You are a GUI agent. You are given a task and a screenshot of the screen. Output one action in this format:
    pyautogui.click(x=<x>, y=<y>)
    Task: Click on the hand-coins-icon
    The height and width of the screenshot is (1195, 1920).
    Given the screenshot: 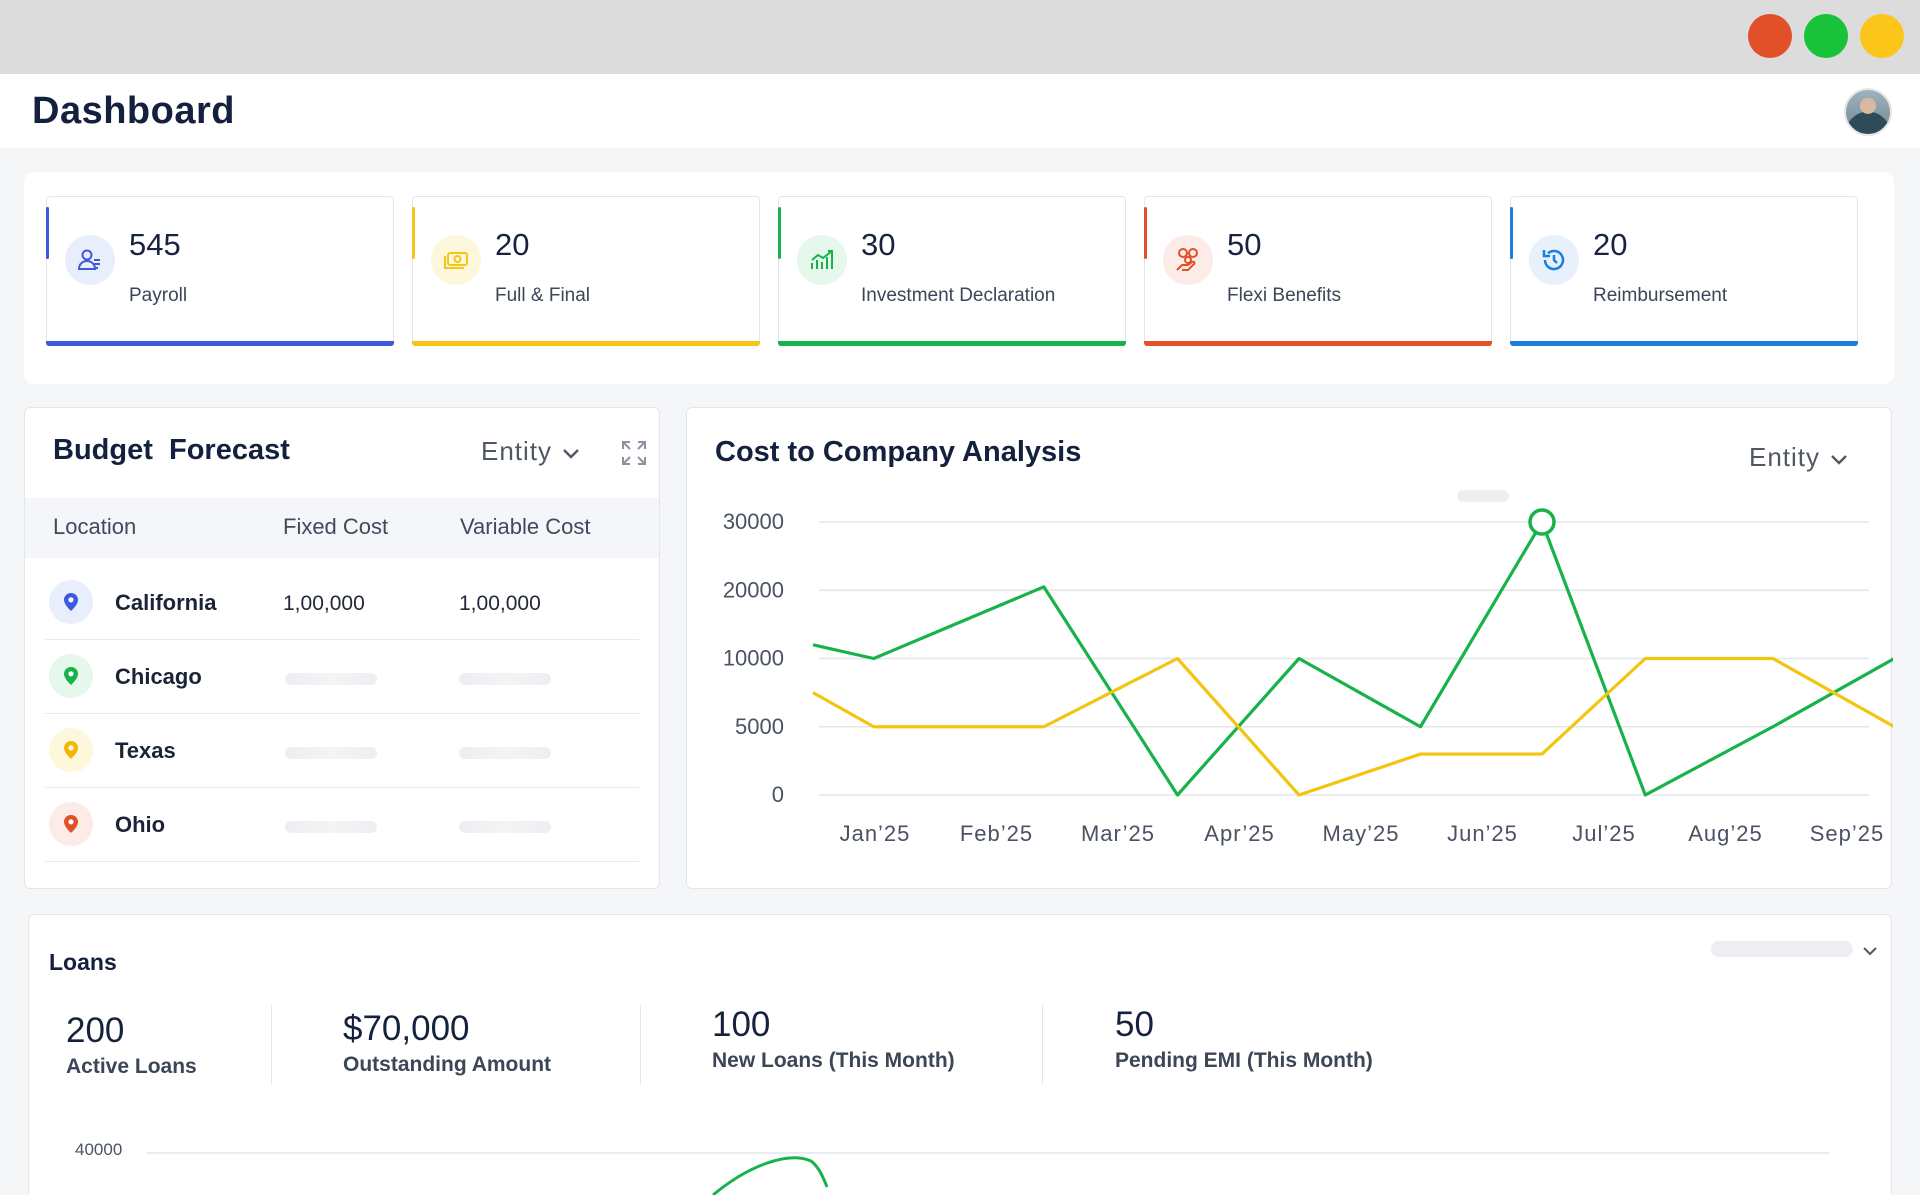 What is the action you would take?
    pyautogui.click(x=1188, y=260)
    